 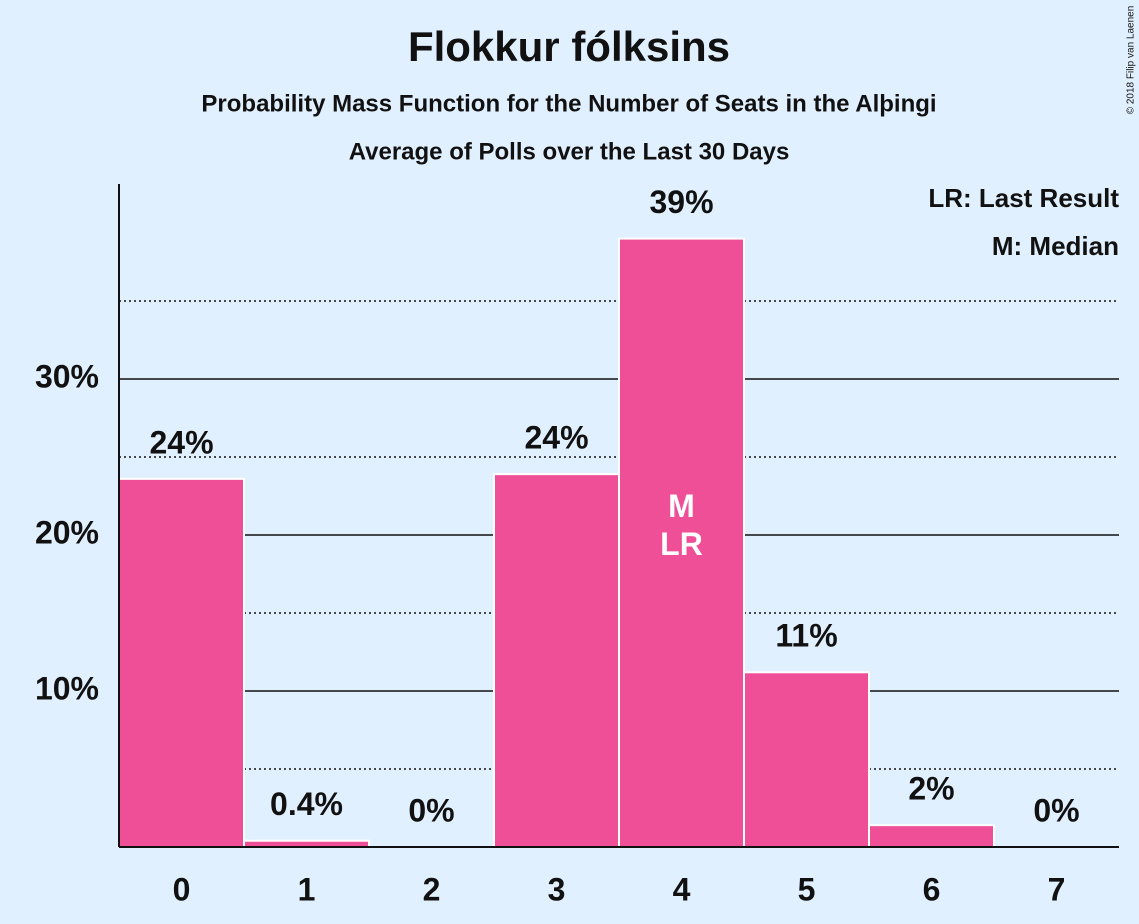 What do you see at coordinates (807, 889) in the screenshot?
I see `x-tick-label: 5` at bounding box center [807, 889].